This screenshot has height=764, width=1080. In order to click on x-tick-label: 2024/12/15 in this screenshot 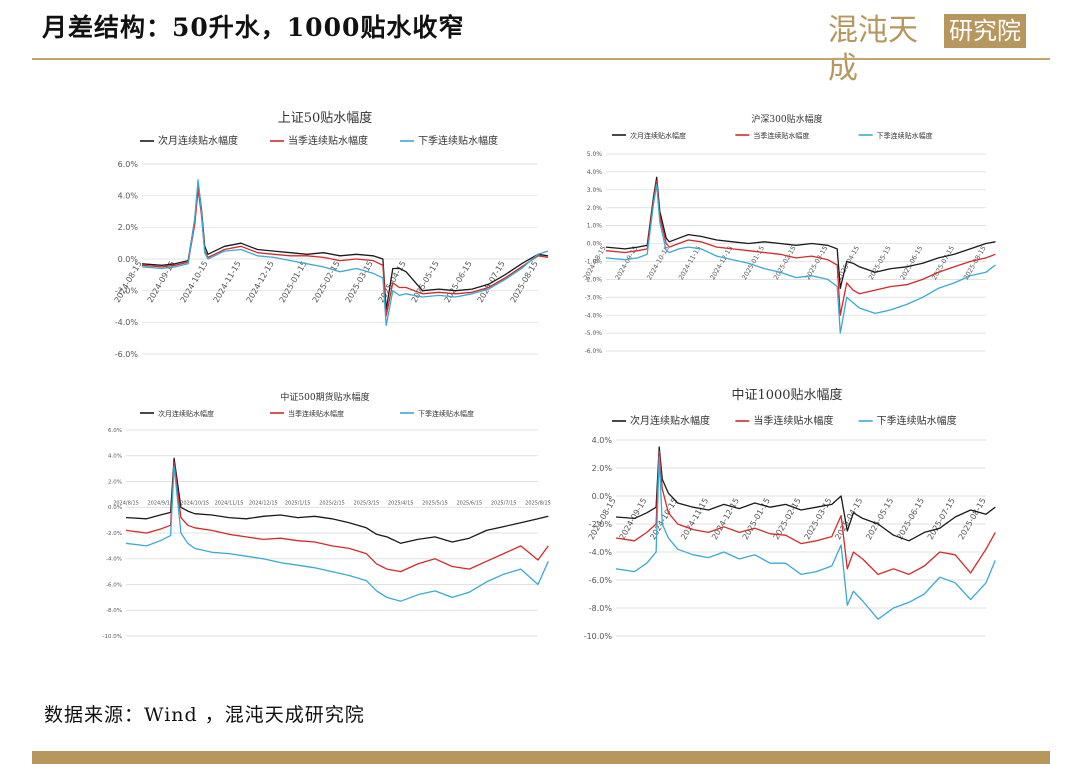, I will do `click(263, 503)`.